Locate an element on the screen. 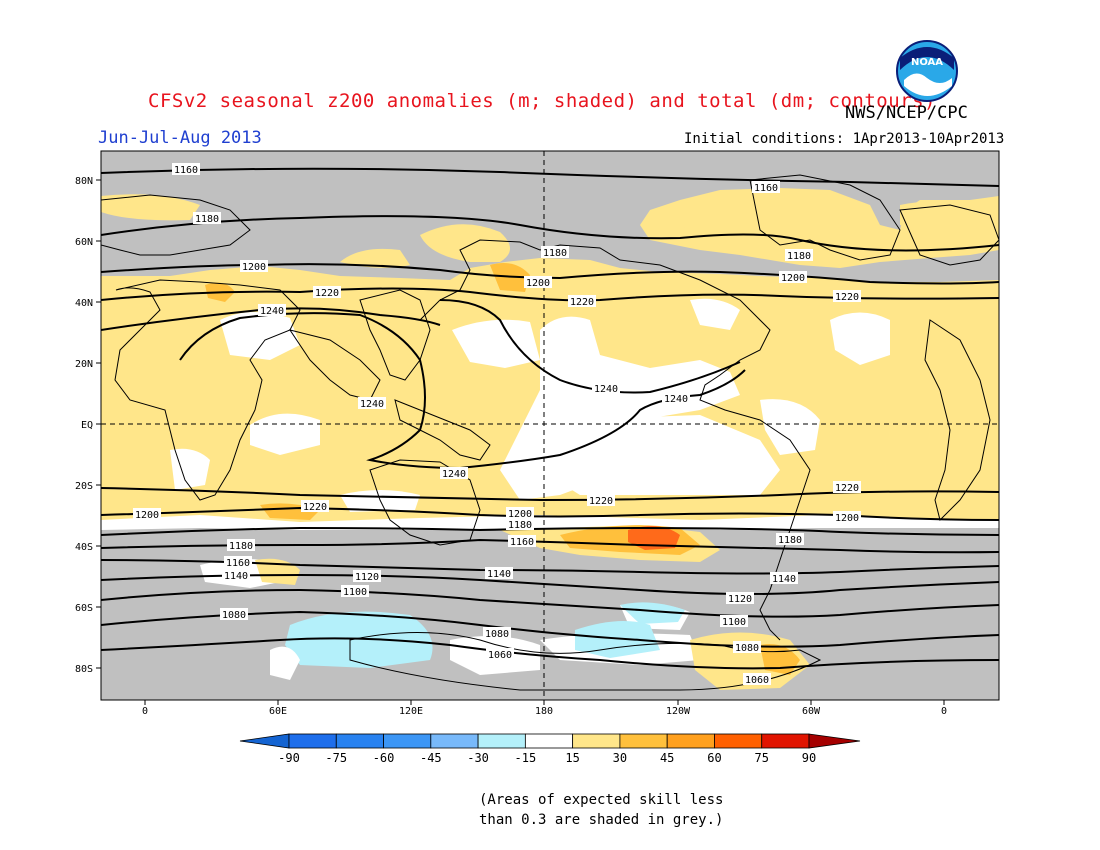  colorbar-tick-label: 15 is located at coordinates (572, 758).